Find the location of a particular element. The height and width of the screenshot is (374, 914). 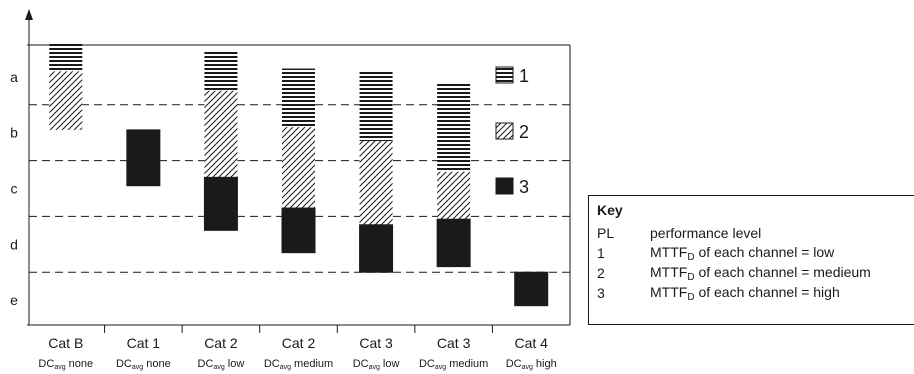

x-category-label-2: Cat 1 is located at coordinates (144, 343).